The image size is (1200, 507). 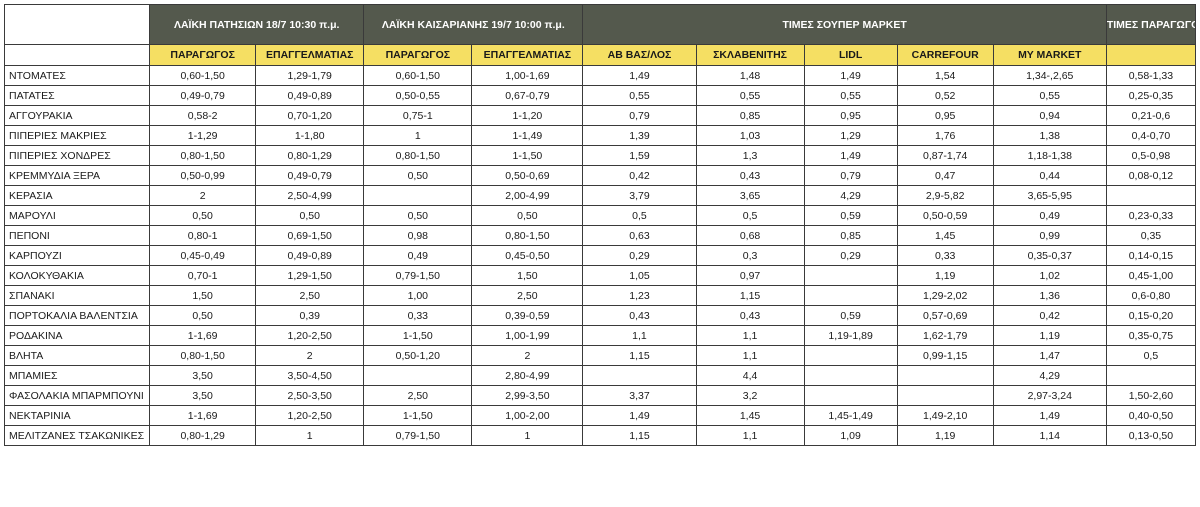 I want to click on price-cell: 0,49-0,89, so click(x=310, y=95).